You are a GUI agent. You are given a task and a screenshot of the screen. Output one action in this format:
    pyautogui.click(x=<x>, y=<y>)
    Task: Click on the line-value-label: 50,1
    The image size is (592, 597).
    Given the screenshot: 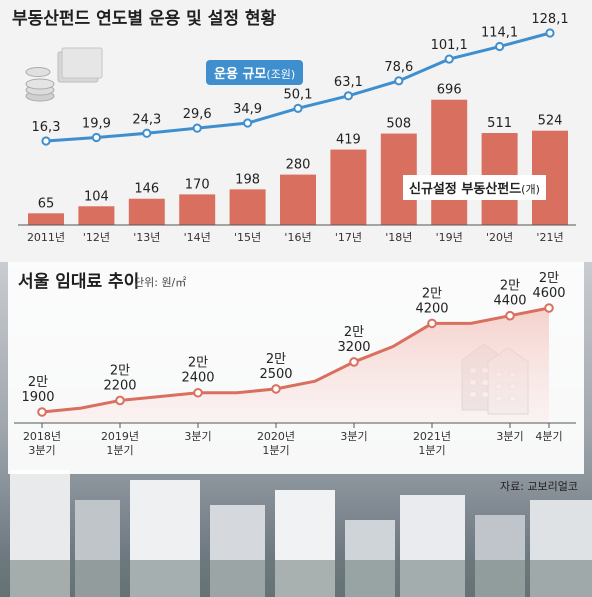 What is the action you would take?
    pyautogui.click(x=298, y=94)
    